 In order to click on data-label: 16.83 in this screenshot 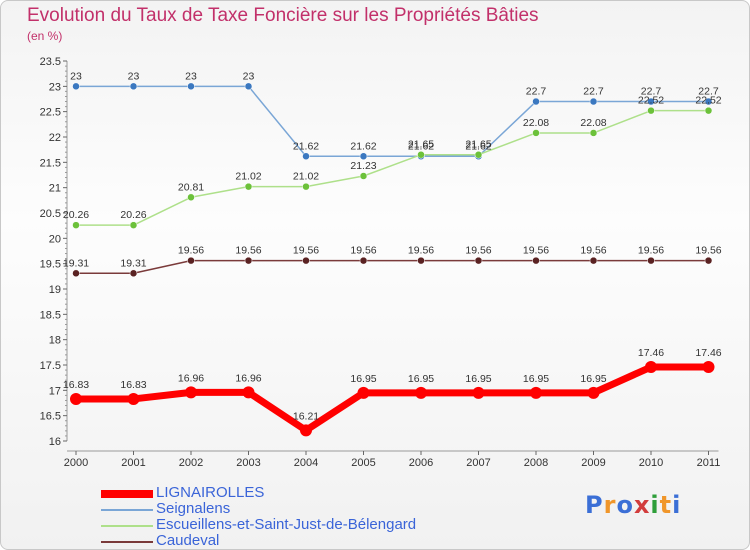, I will do `click(133, 385)`.